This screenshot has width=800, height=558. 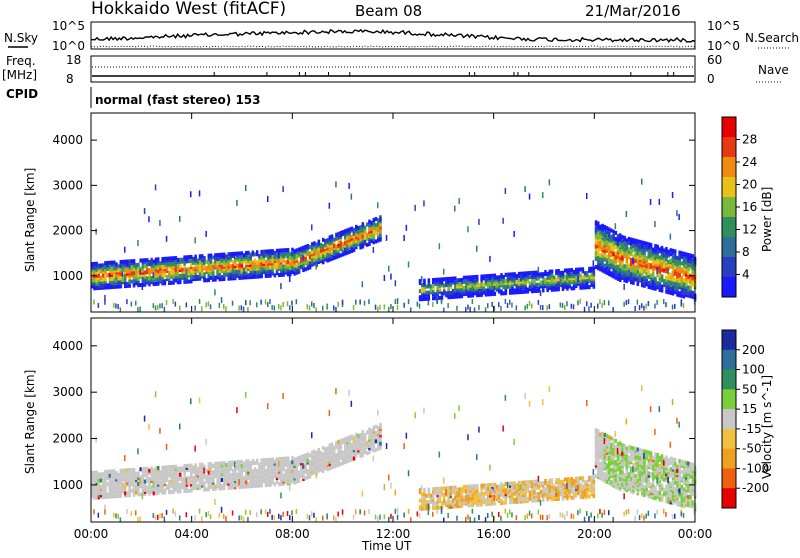 What do you see at coordinates (21, 61) in the screenshot?
I see `freq-label: Freq.` at bounding box center [21, 61].